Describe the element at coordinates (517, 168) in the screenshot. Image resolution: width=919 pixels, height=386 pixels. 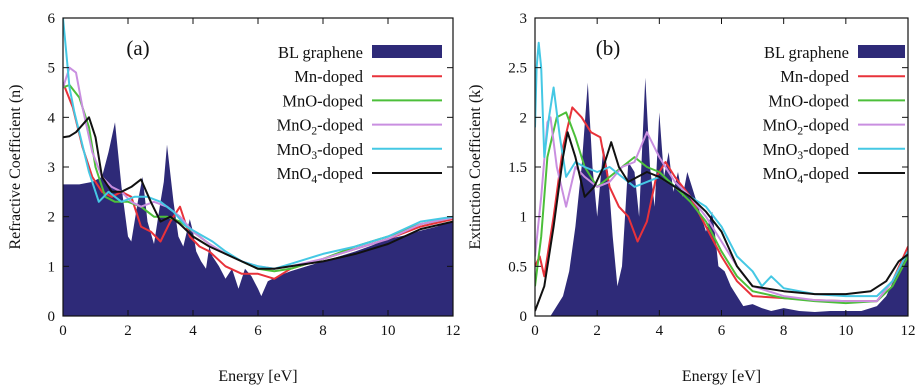
I see `y-tick-label: 1.5` at that location.